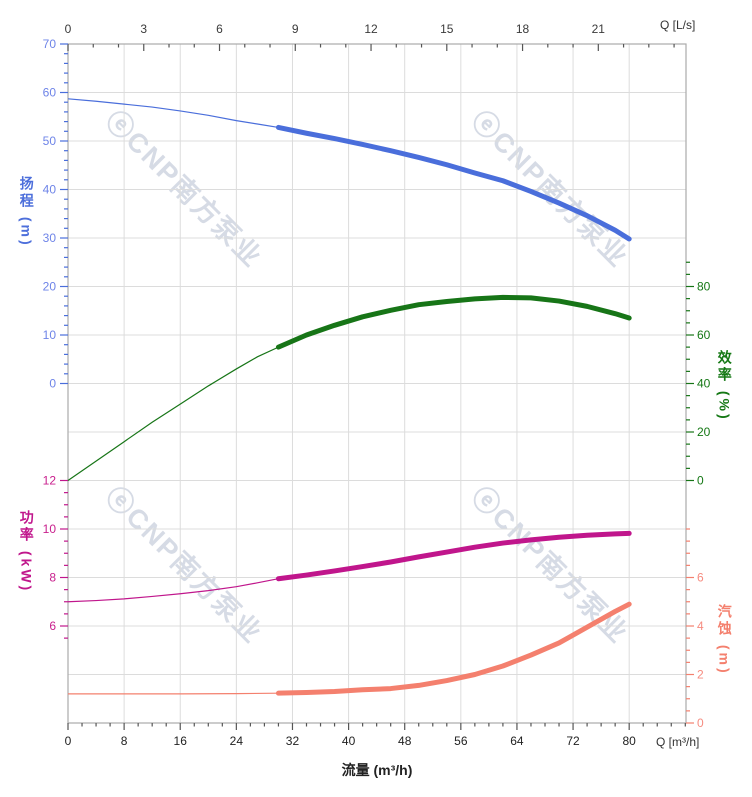  What do you see at coordinates (453, 556) in the screenshot?
I see `power-curve` at bounding box center [453, 556].